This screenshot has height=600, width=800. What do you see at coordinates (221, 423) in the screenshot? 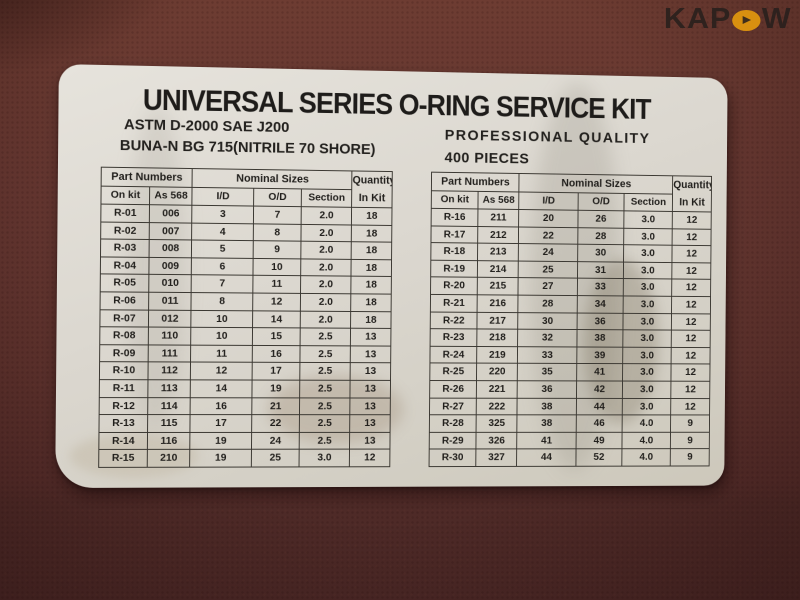
I see `cell-id: 17` at bounding box center [221, 423].